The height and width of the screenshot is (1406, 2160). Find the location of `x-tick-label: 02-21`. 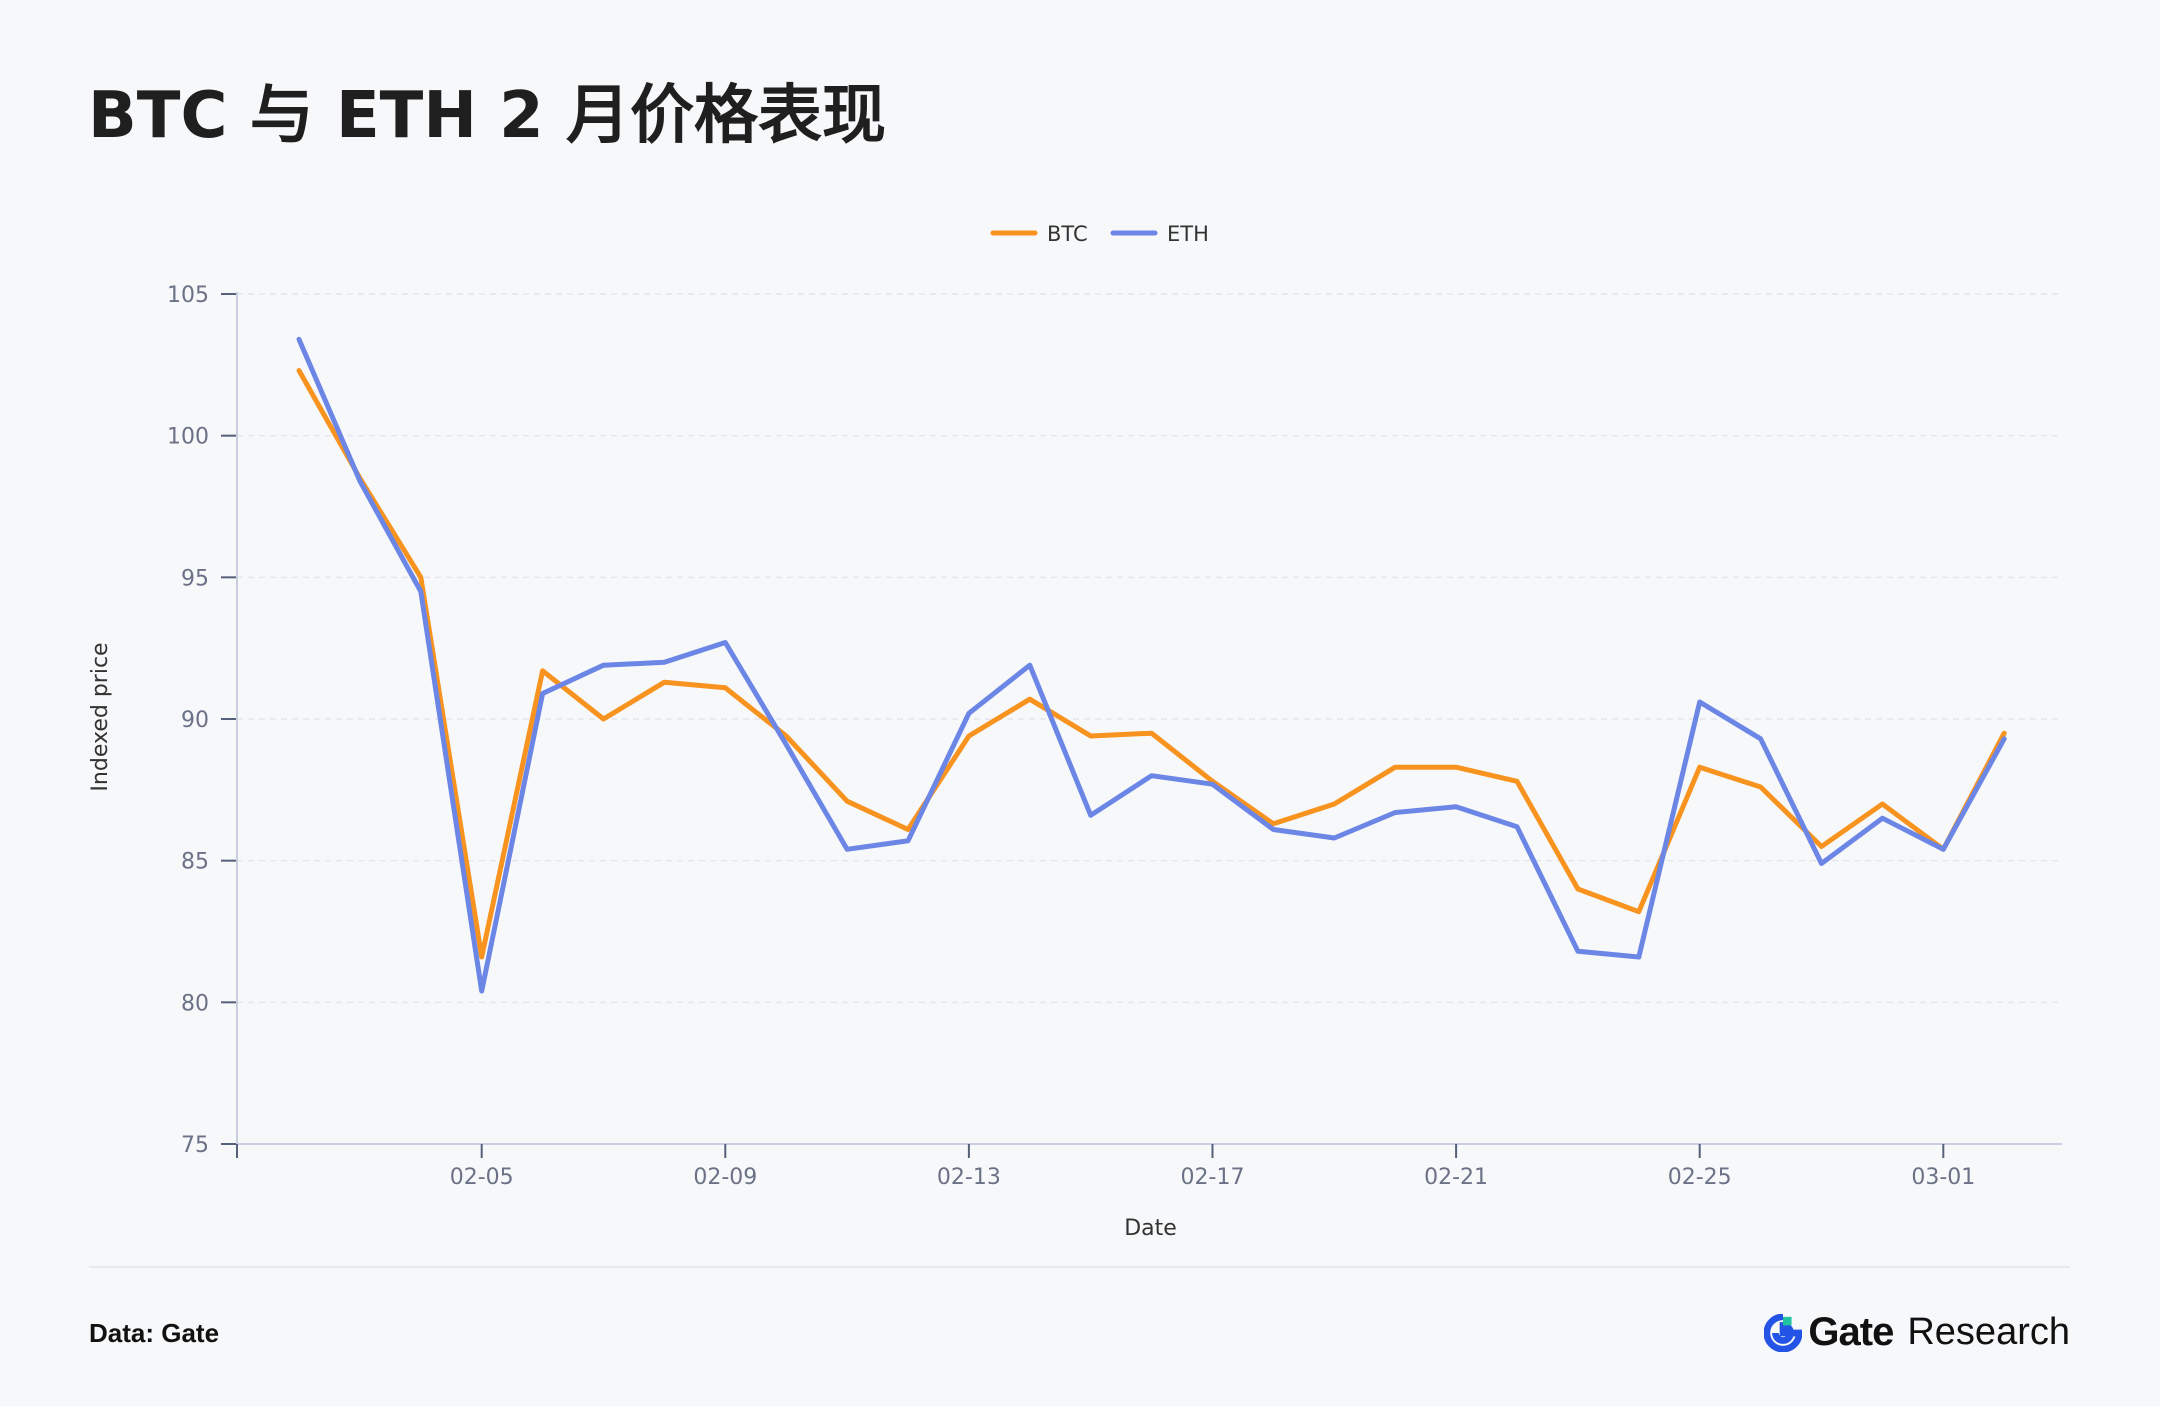

x-tick-label: 02-21 is located at coordinates (1456, 1177).